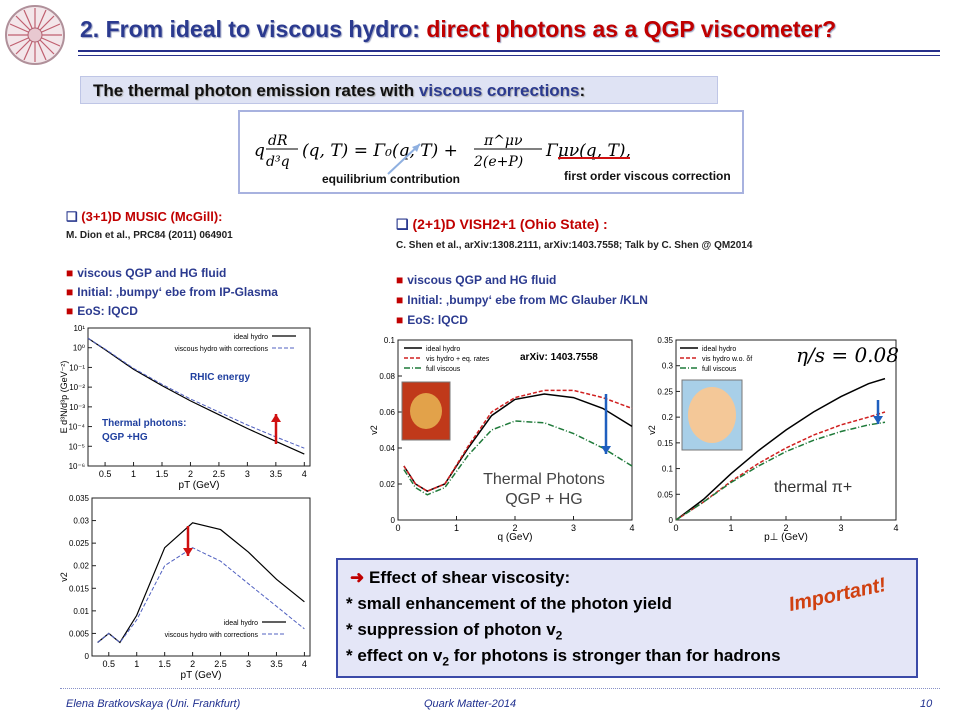 The height and width of the screenshot is (720, 960). Describe the element at coordinates (594, 158) in the screenshot. I see `viscous-underline` at that location.